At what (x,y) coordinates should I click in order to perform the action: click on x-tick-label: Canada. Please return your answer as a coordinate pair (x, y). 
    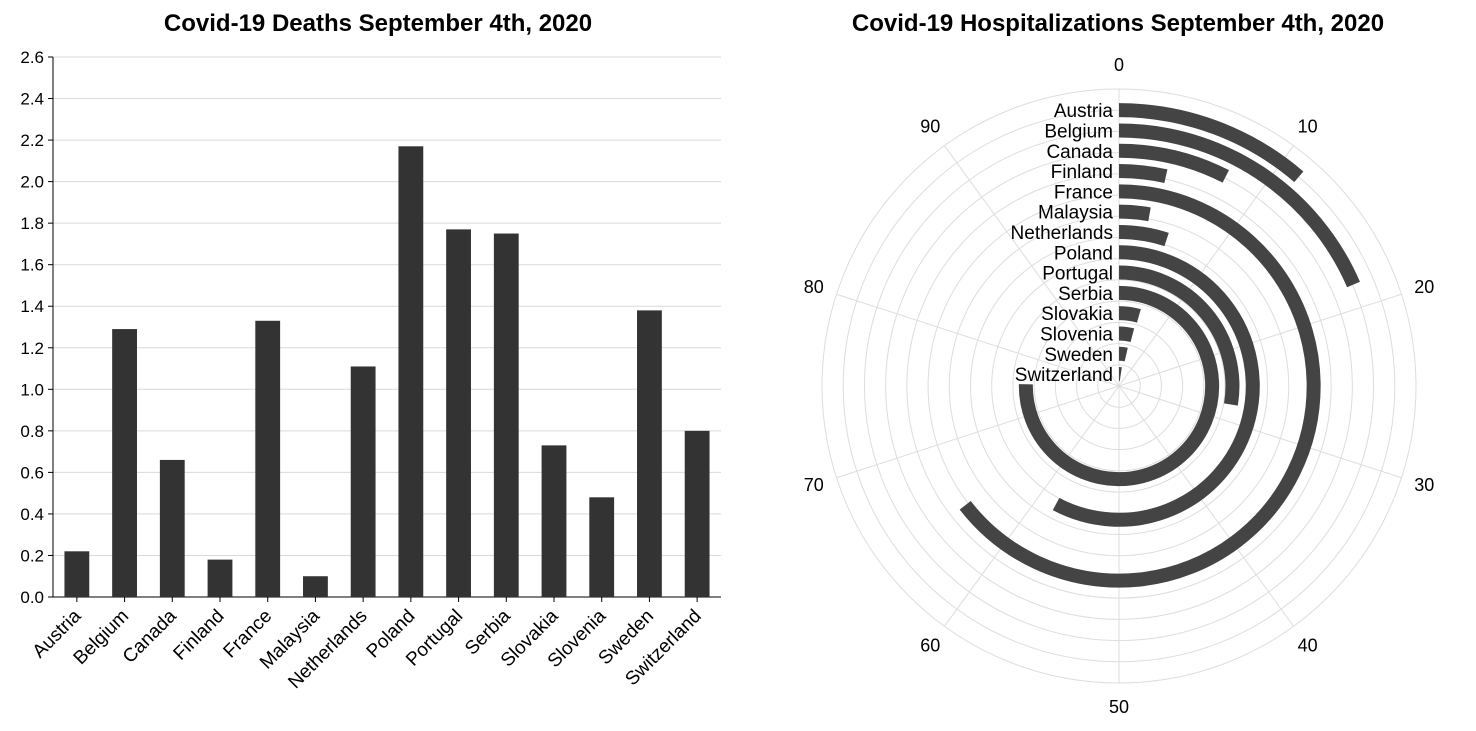
    Looking at the image, I should click on (150, 636).